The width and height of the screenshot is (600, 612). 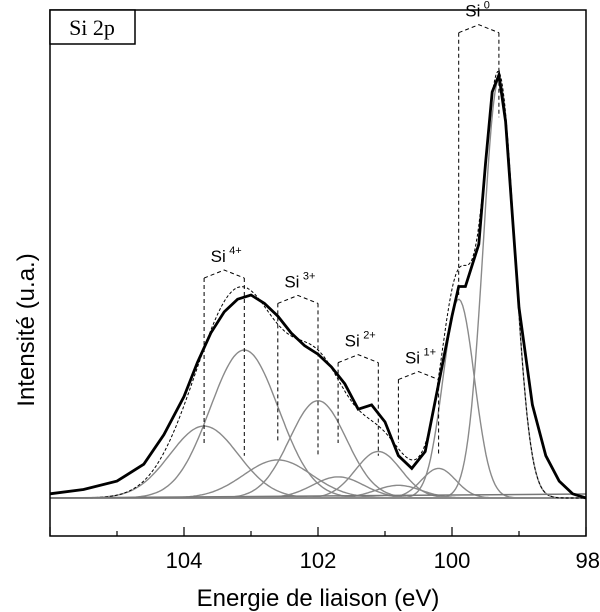 What do you see at coordinates (291, 281) in the screenshot?
I see `species-label-2: Si` at bounding box center [291, 281].